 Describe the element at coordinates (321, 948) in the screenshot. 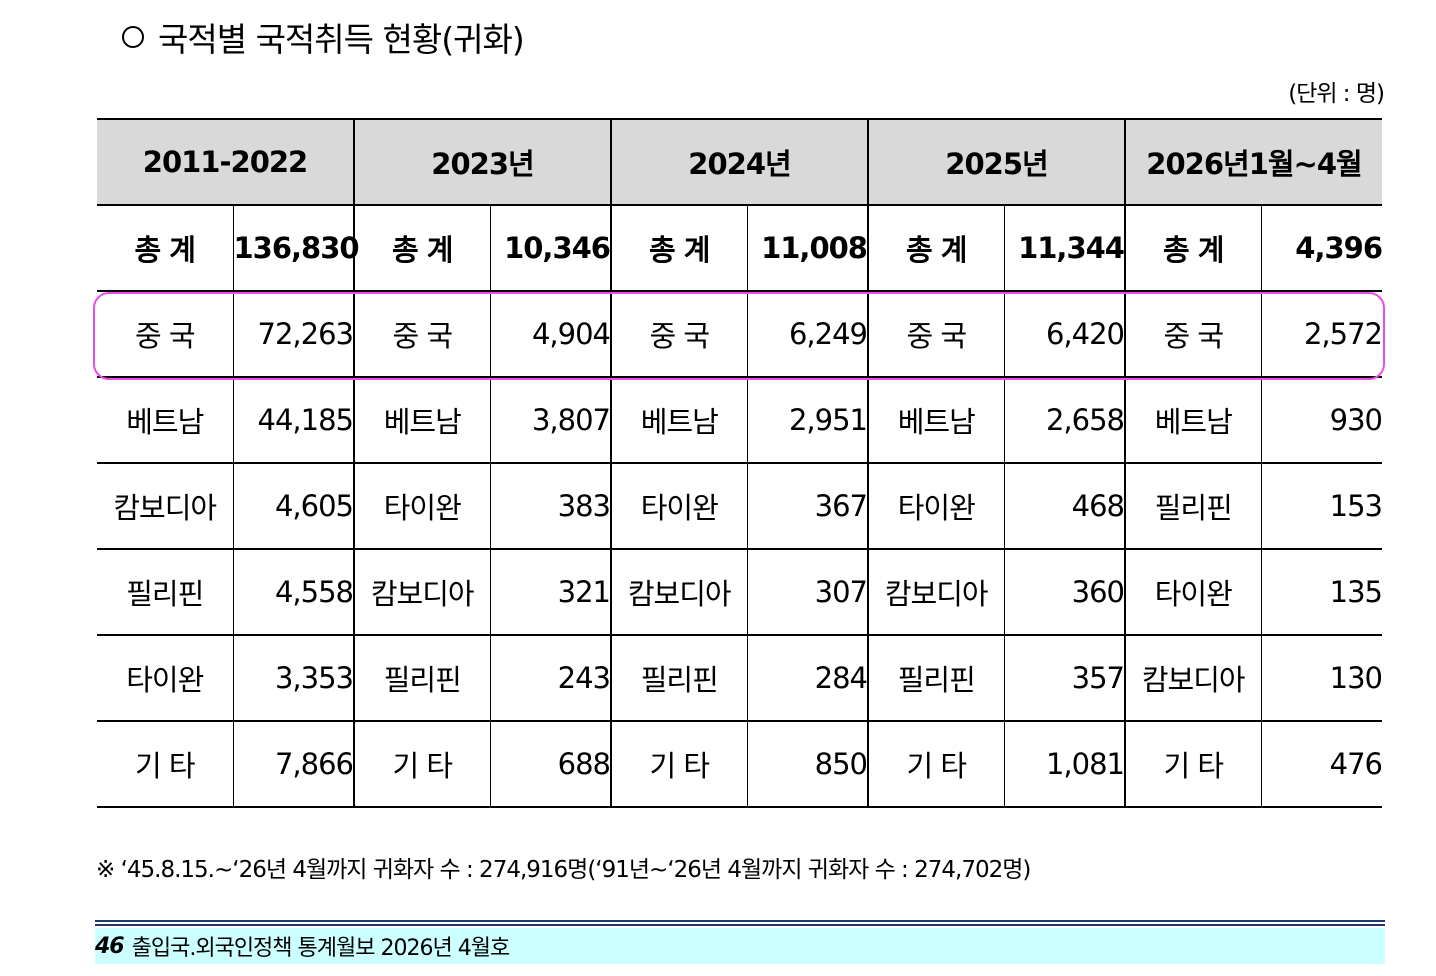

I see `publication-title: 출입국.외국인정책 통계월보 2026년 4월호` at that location.